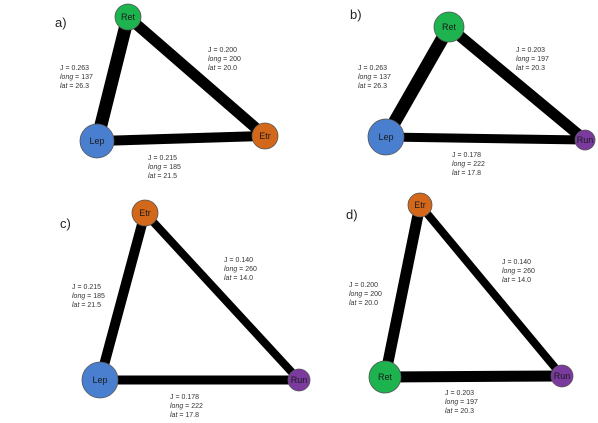 This screenshot has width=598, height=423. I want to click on edge-lat-value: lat = 26.3, so click(372, 86).